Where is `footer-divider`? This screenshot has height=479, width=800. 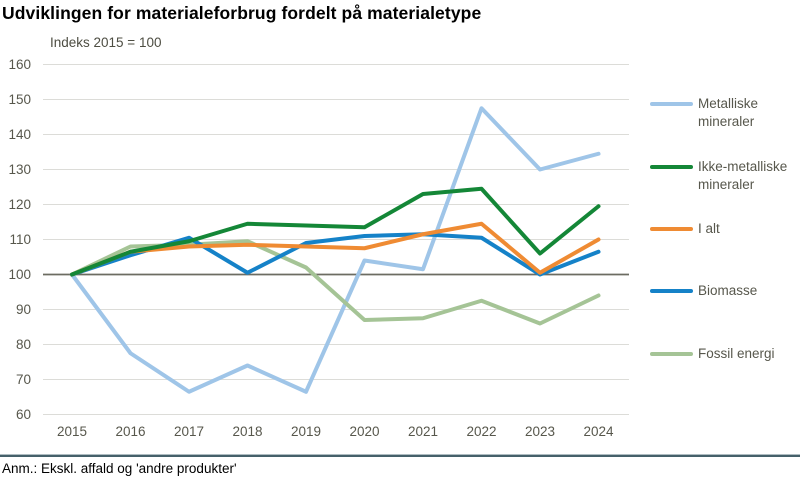 footer-divider is located at coordinates (400, 455).